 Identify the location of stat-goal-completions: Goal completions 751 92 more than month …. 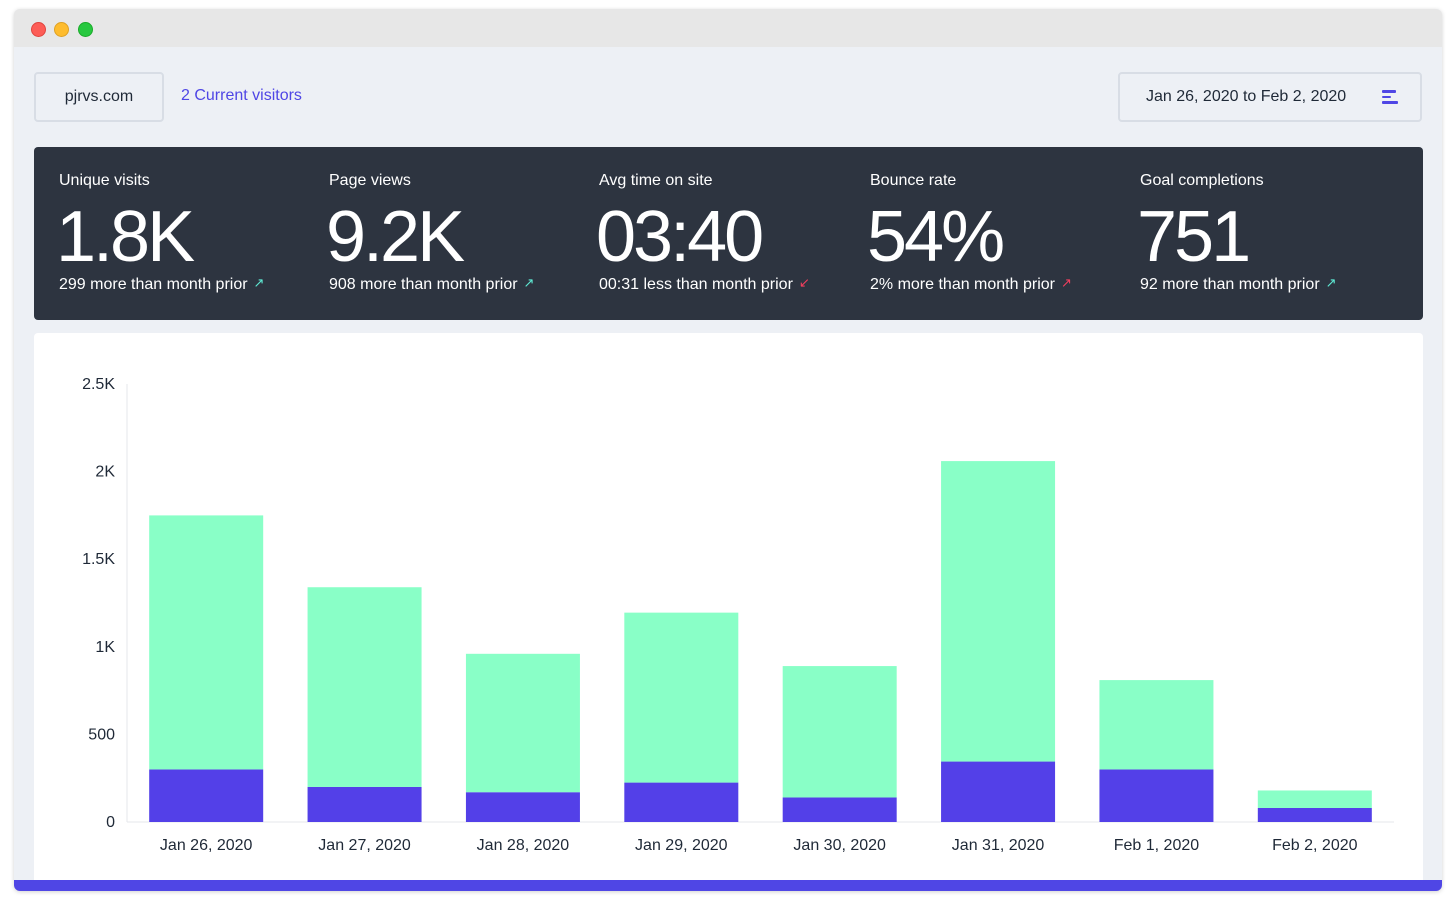
(1245, 233).